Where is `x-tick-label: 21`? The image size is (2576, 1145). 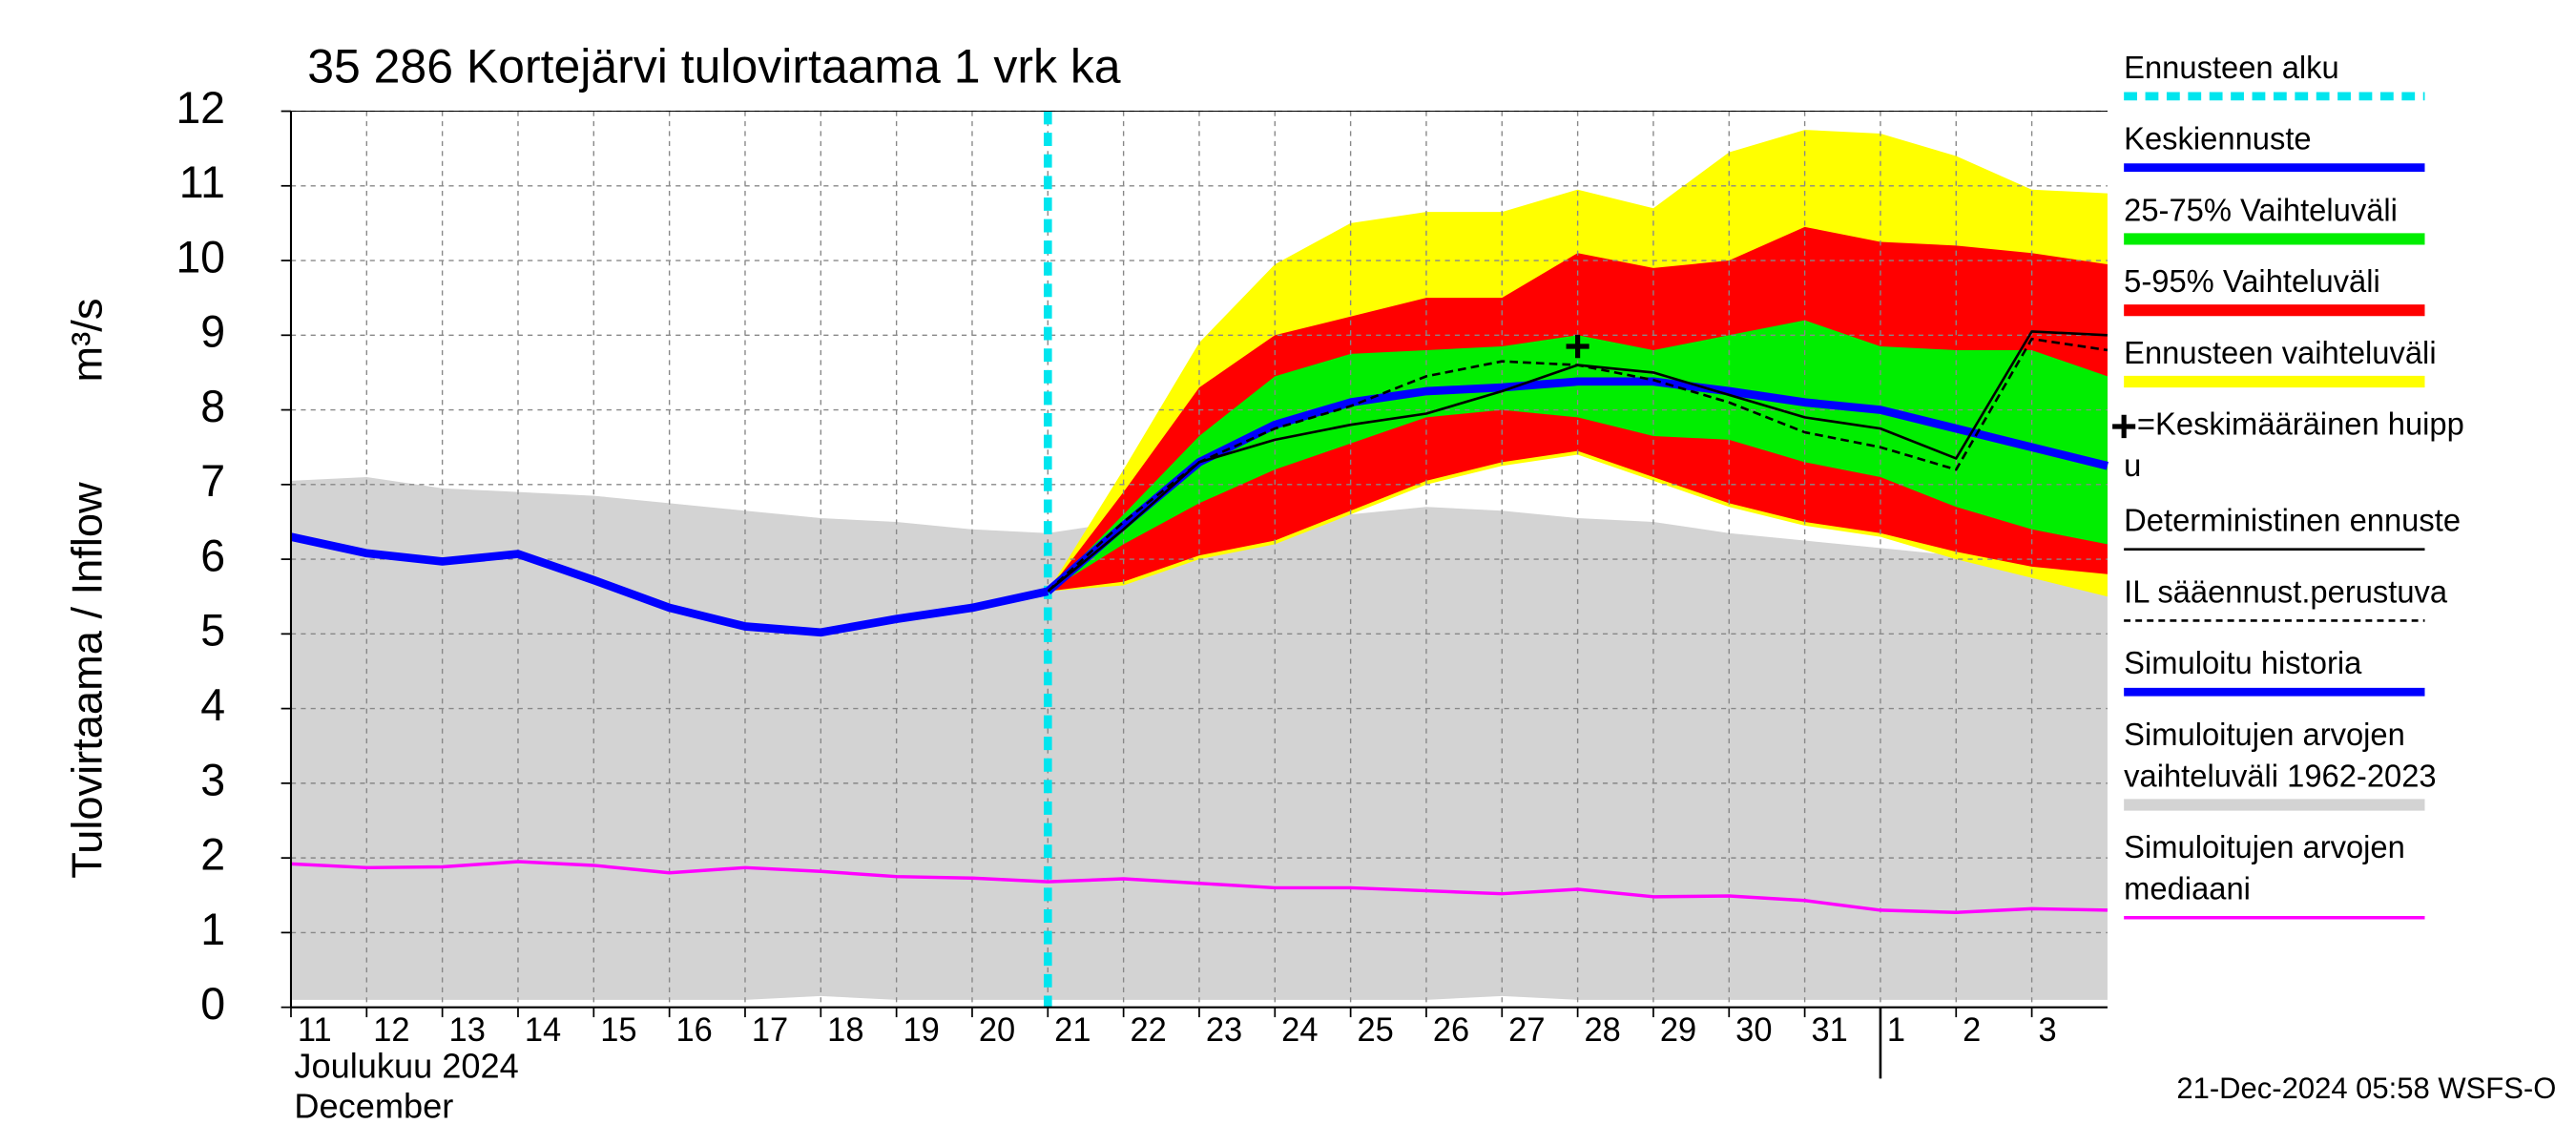 x-tick-label: 21 is located at coordinates (1072, 1030).